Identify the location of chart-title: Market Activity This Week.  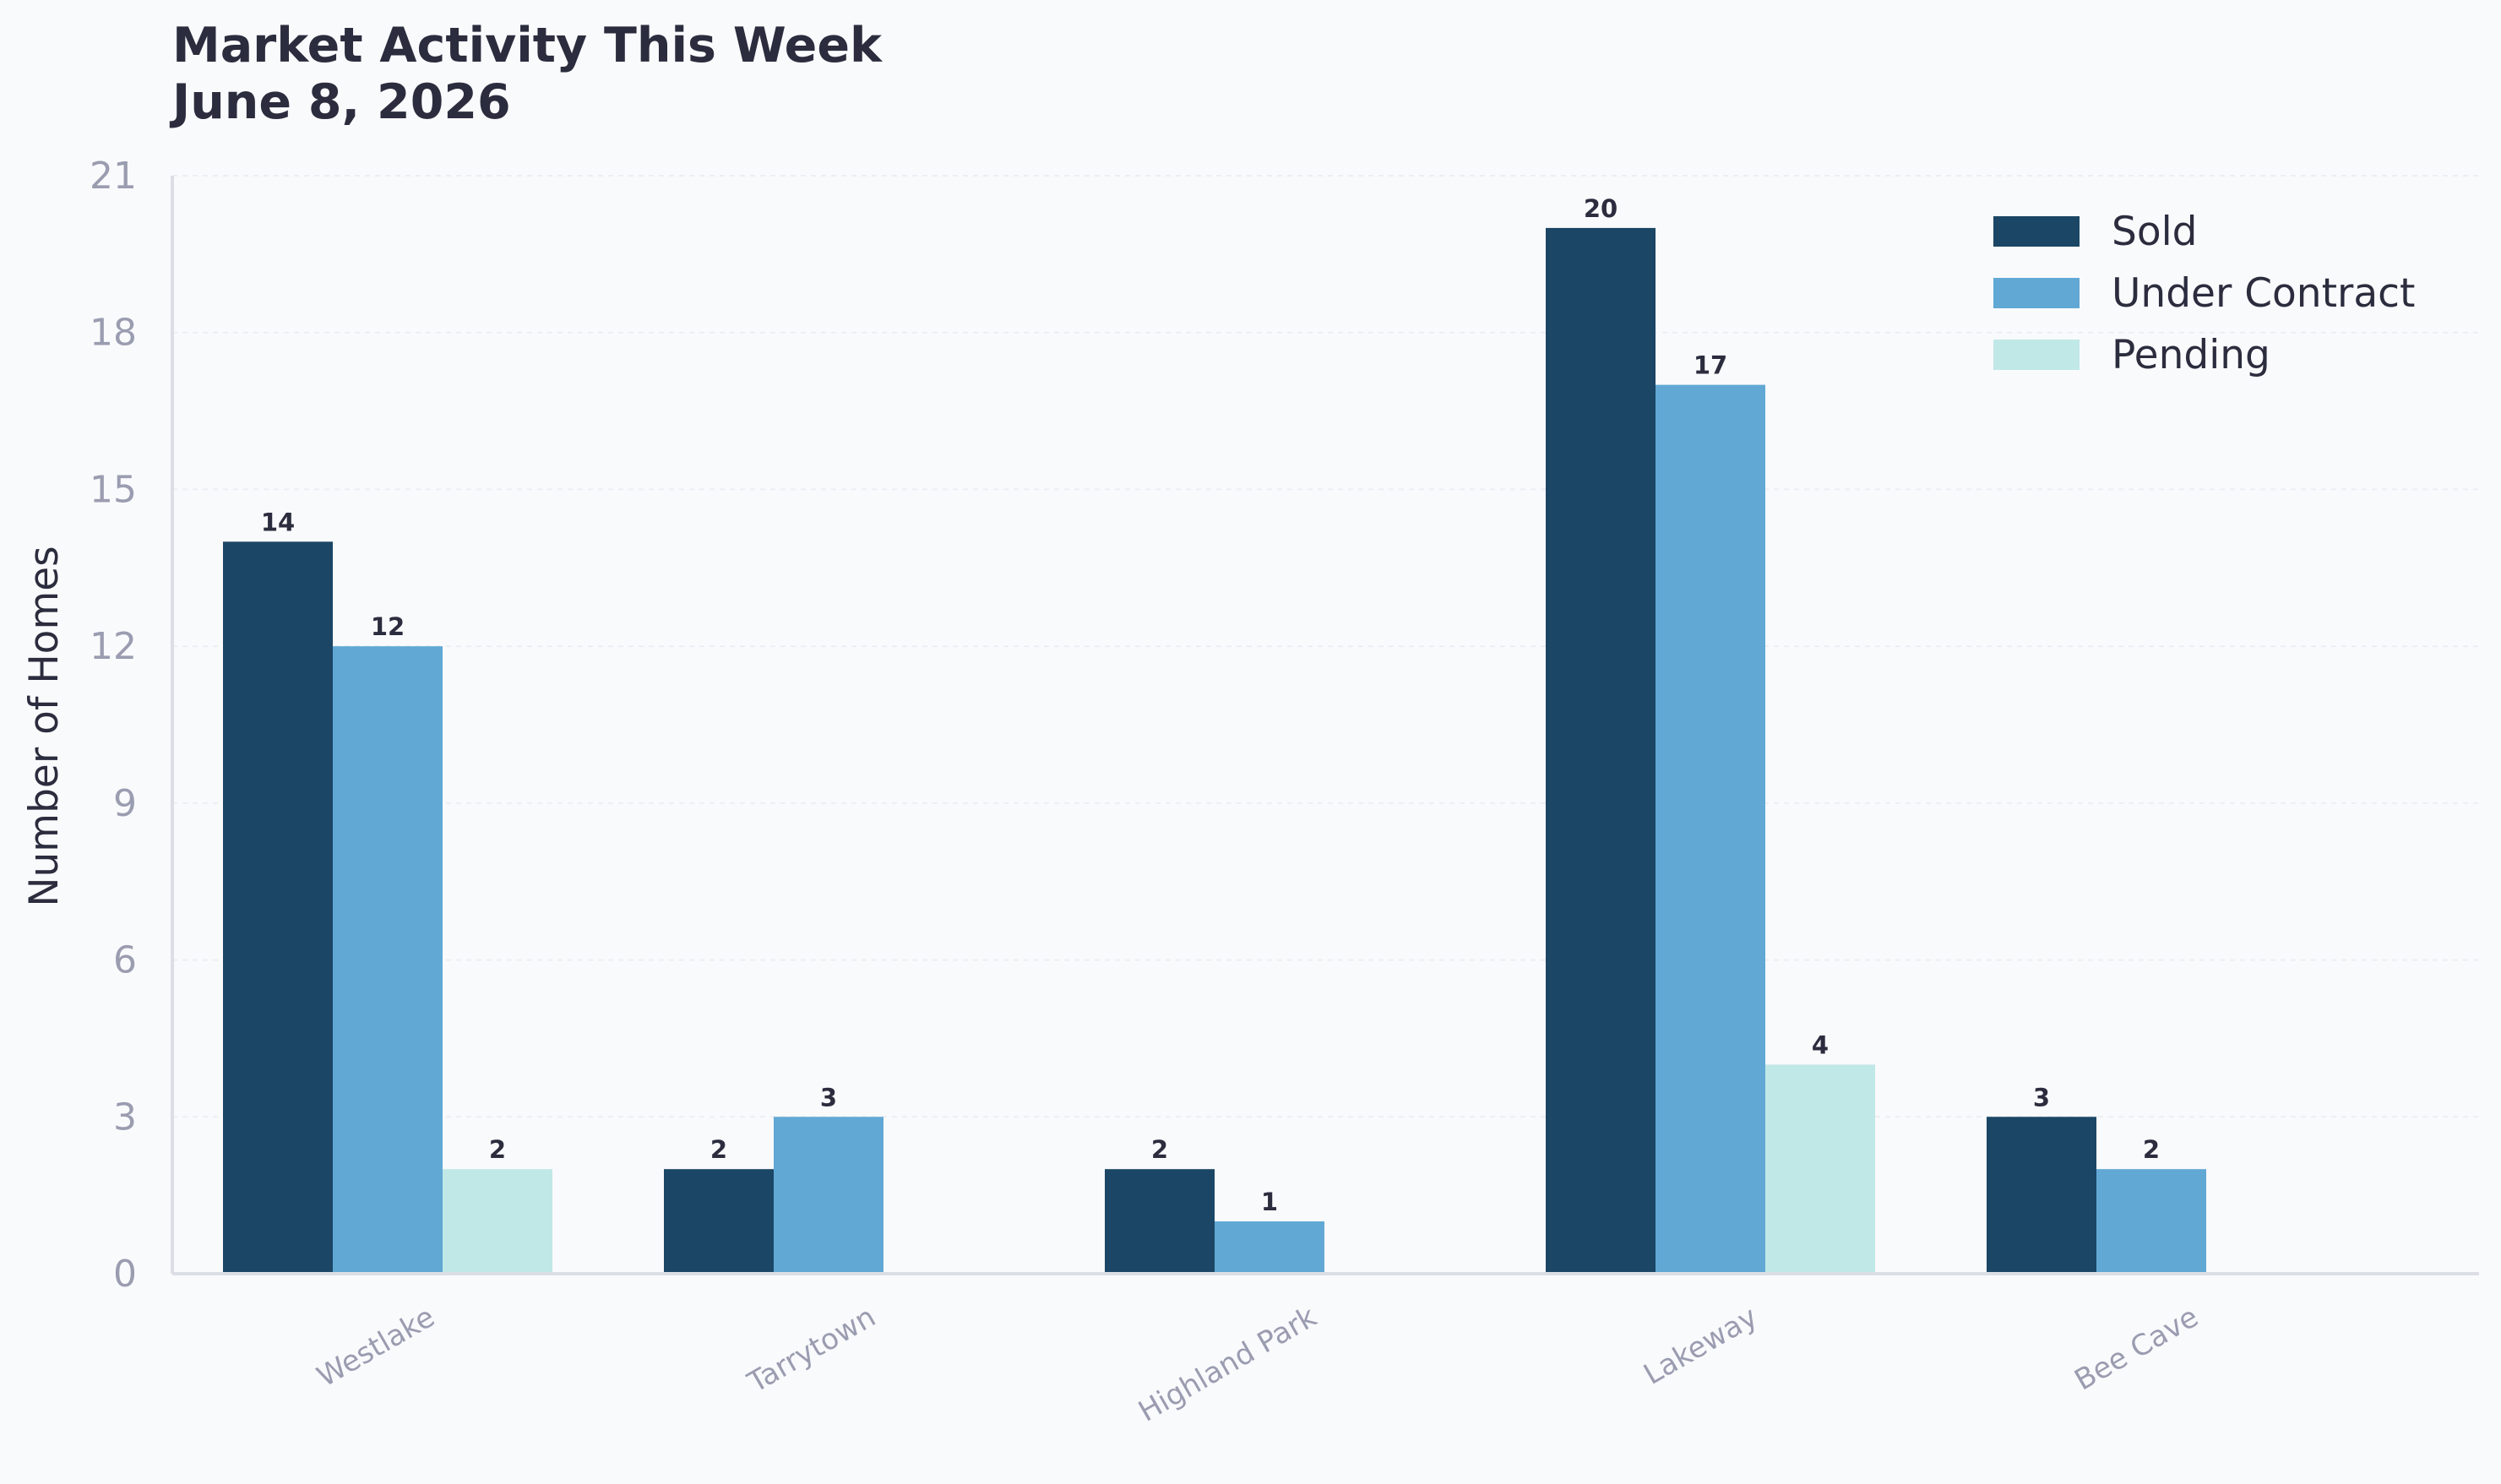
(527, 45).